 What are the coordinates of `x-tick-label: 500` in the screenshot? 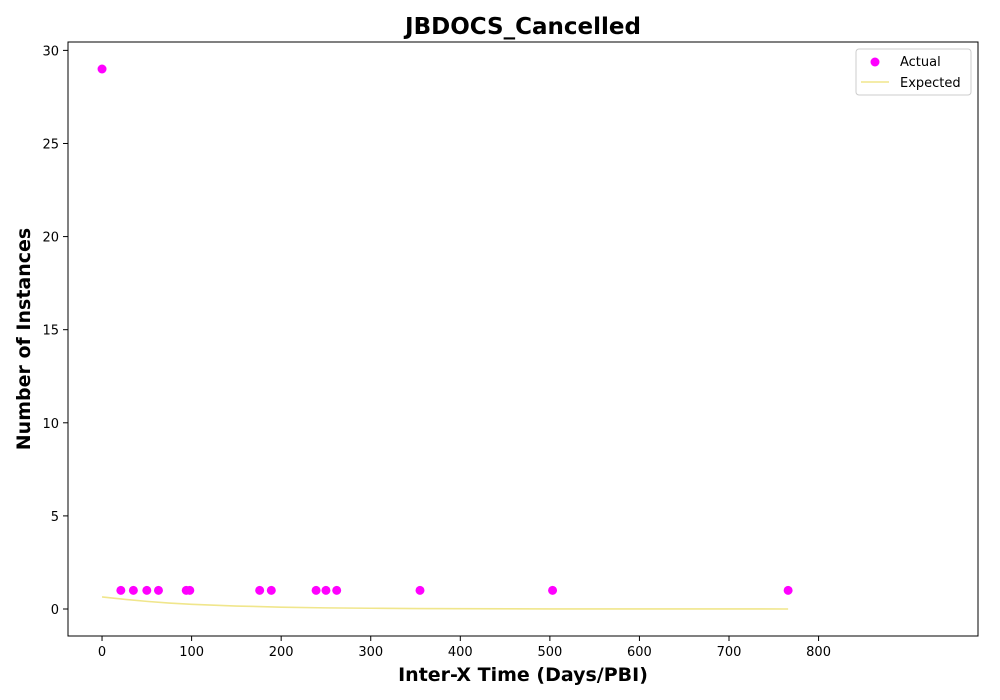 It's located at (549, 652).